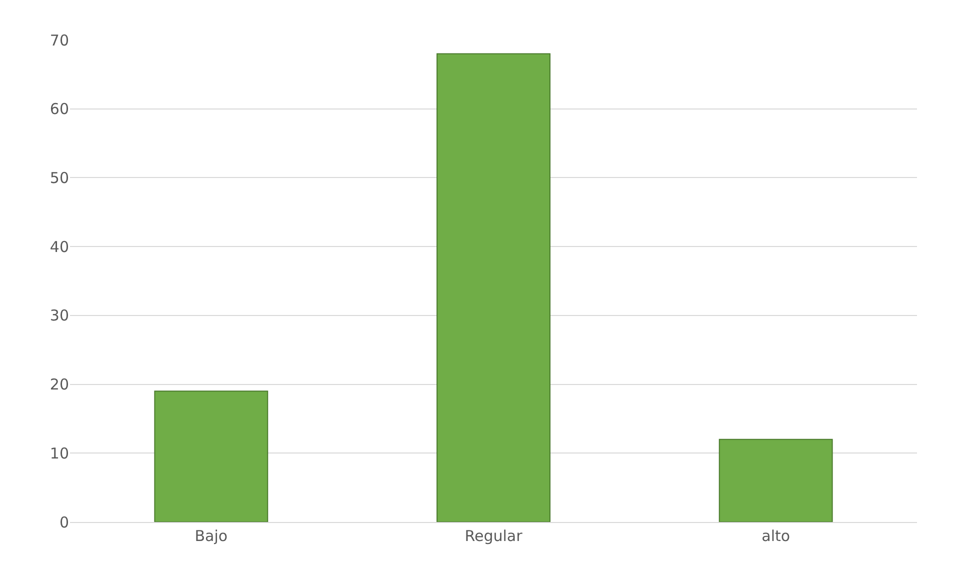 The width and height of the screenshot is (957, 582). I want to click on x-tick-label: alto, so click(776, 536).